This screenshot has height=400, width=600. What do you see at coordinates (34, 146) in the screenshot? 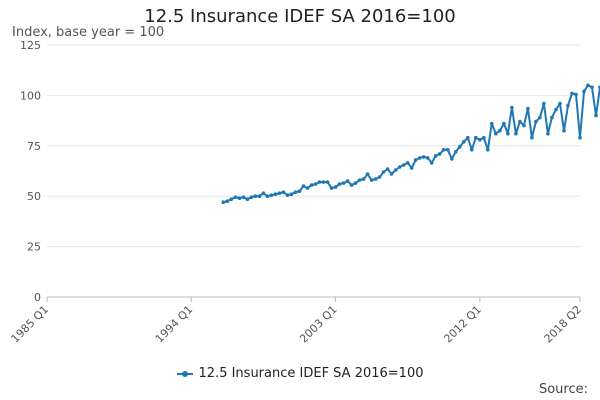
I see `y-tick-label: 75` at bounding box center [34, 146].